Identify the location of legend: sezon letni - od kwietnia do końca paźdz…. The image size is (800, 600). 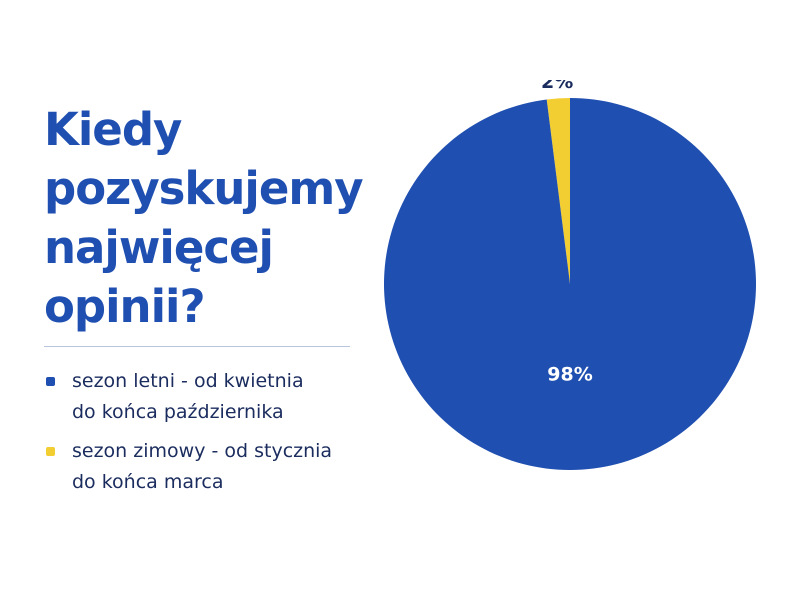
(224, 436).